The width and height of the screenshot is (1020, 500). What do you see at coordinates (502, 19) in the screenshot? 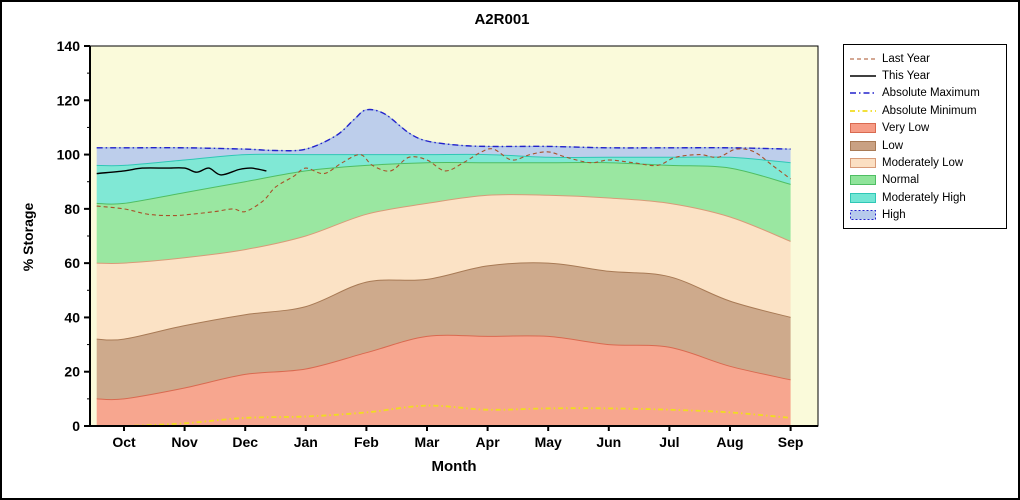
I see `chart-title: A2R001` at bounding box center [502, 19].